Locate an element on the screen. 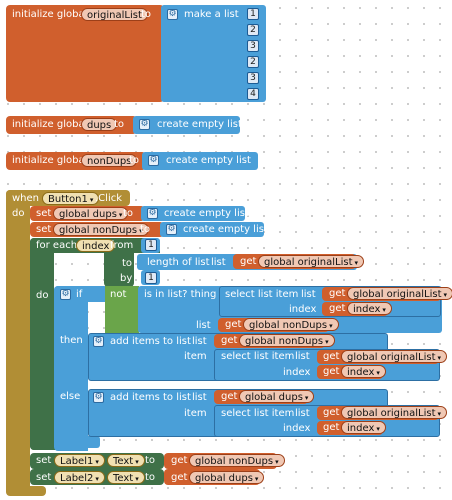  if-bottom is located at coordinates (77, 442).